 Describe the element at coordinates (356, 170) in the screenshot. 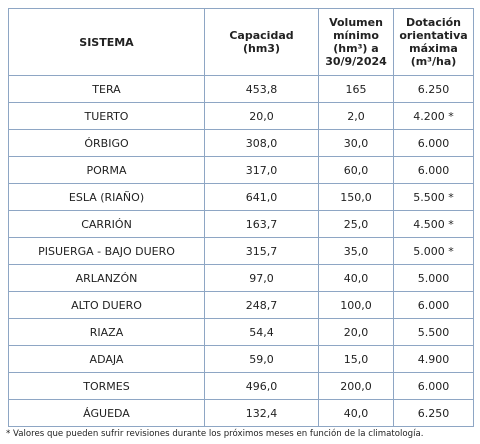

I see `table-cell: 60,0` at that location.